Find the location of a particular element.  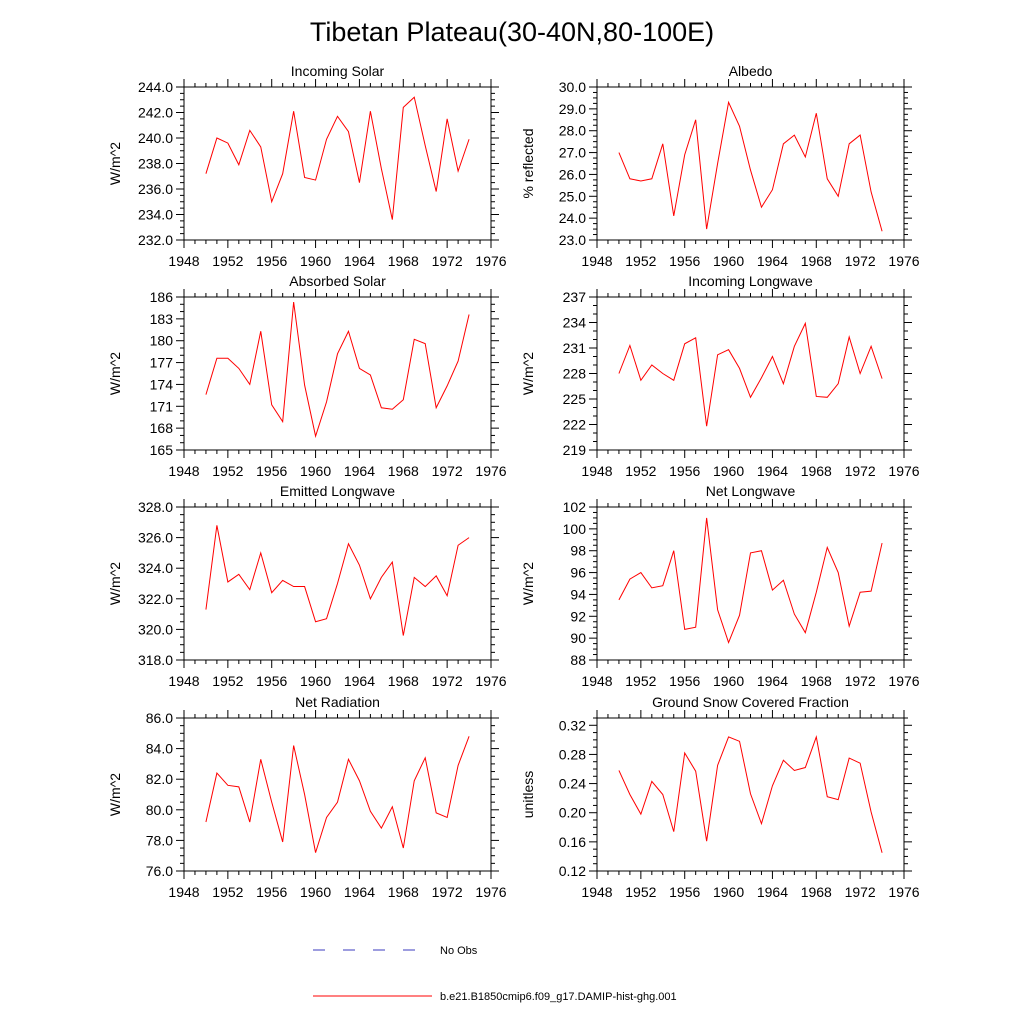

y-tick-label: 234 is located at coordinates (575, 323).